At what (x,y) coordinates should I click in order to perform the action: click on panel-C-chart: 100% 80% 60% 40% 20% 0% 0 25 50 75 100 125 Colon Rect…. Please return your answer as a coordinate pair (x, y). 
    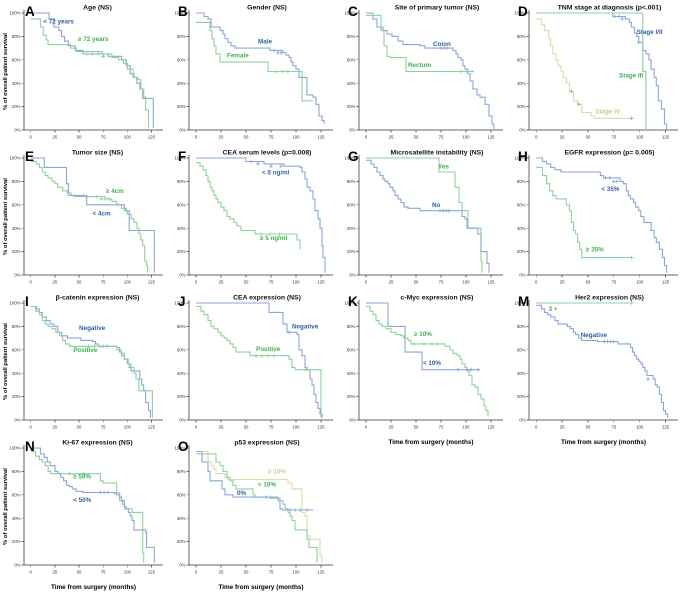
    Looking at the image, I should click on (424, 72).